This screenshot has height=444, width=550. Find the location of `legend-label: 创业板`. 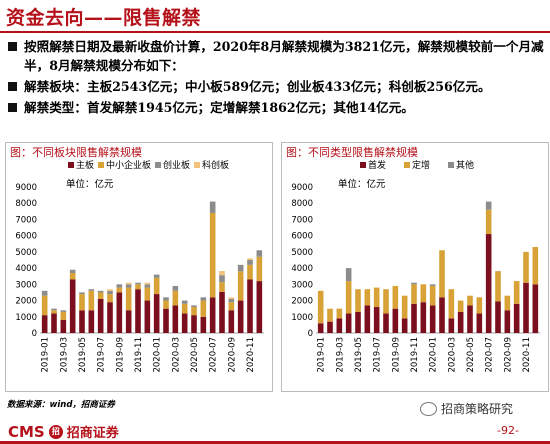

legend-label: 创业板 is located at coordinates (177, 166).